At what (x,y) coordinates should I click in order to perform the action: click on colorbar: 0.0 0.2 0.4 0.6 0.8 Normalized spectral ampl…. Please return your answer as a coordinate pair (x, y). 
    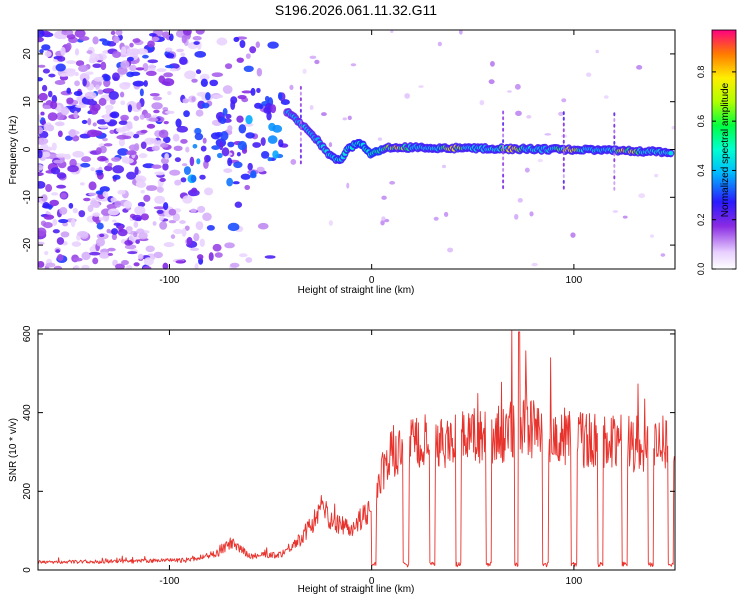
    Looking at the image, I should click on (716, 152).